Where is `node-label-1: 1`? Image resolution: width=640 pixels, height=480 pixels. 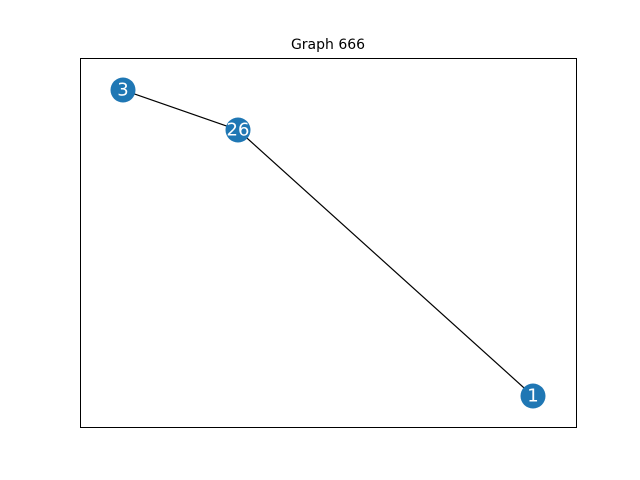
node-label-1: 1 is located at coordinates (532, 396).